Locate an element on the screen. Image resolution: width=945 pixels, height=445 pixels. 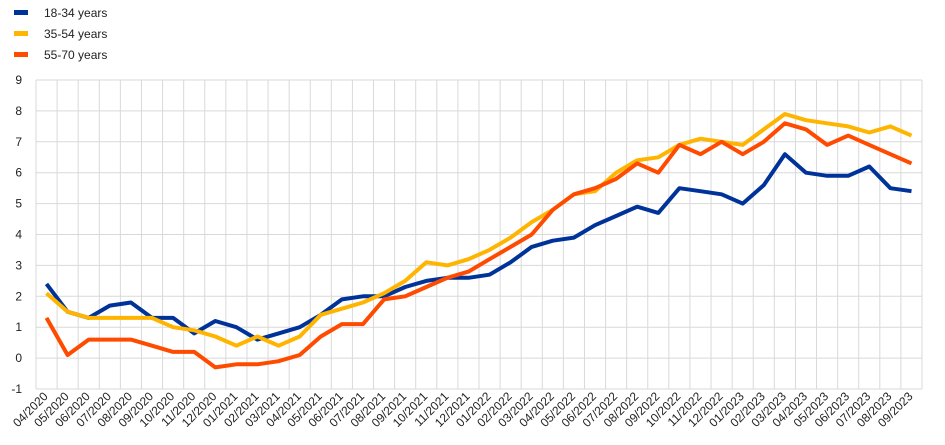
y-tick-label: 1 is located at coordinates (18, 327).